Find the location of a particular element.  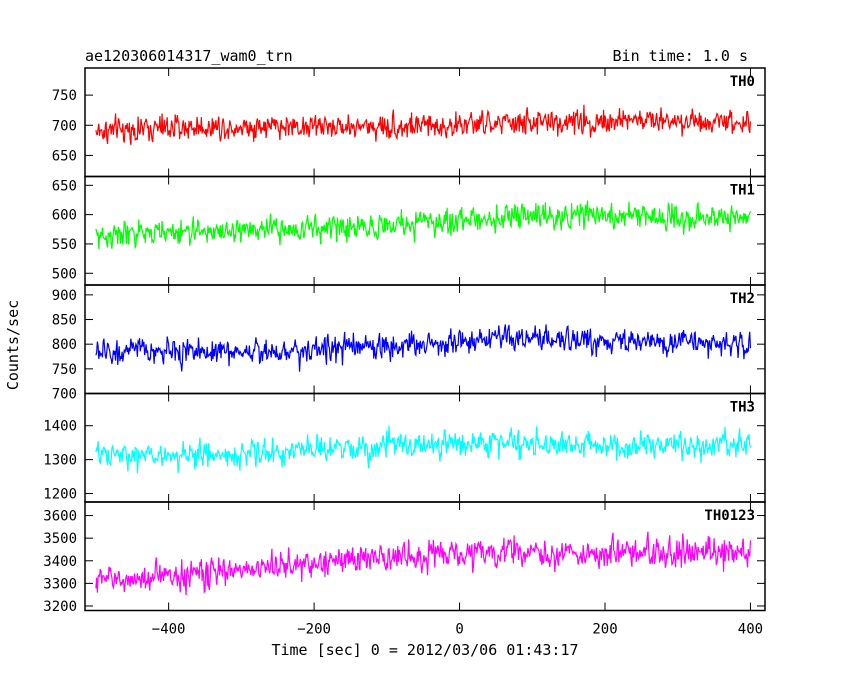

panel-th3: 1200 1300 1400 TH3 is located at coordinates (404, 447).